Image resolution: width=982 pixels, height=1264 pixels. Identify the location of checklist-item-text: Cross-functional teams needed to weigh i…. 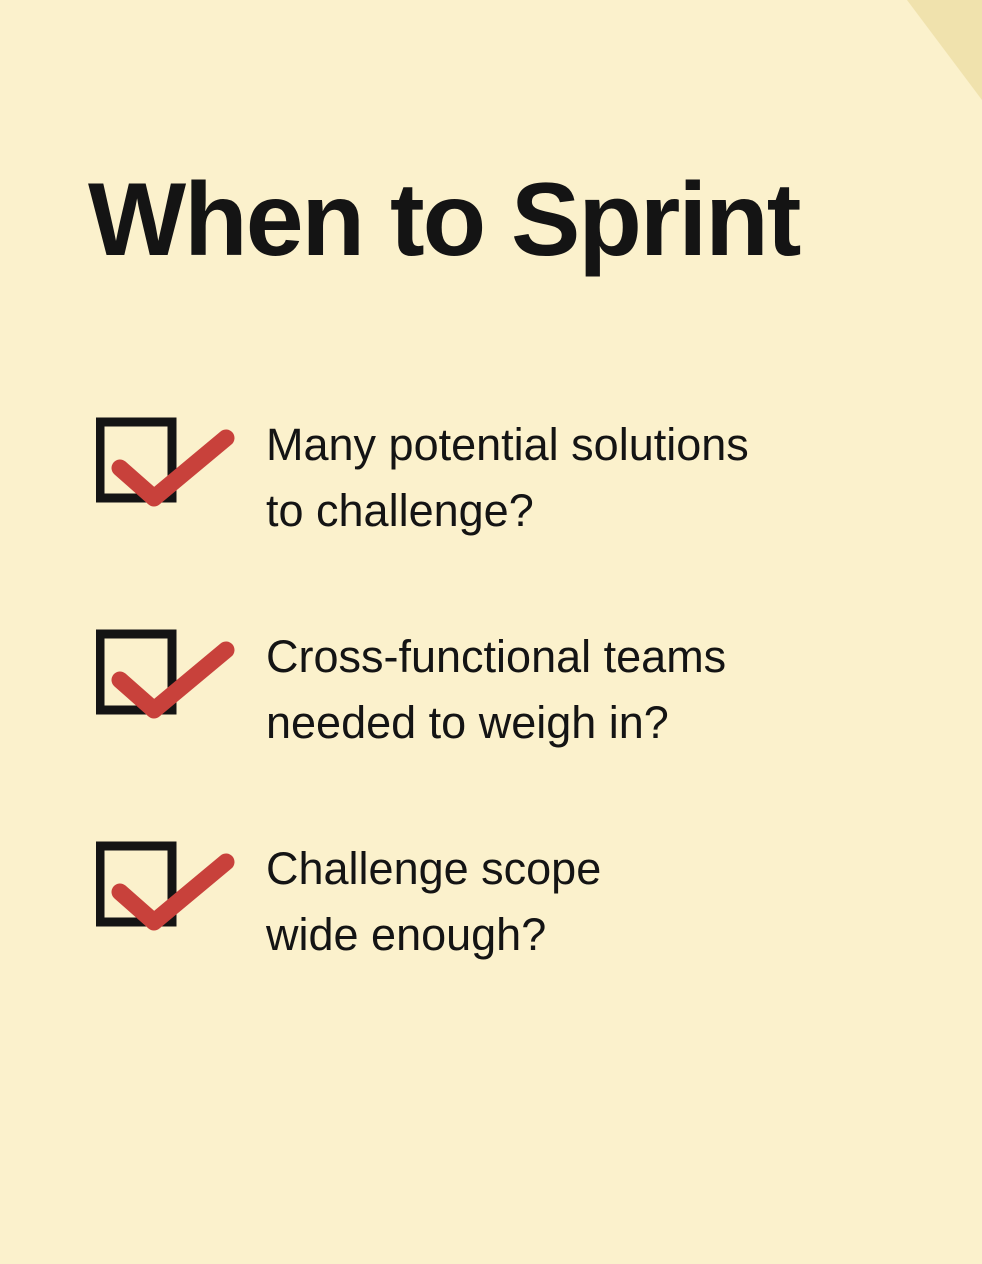
(496, 689).